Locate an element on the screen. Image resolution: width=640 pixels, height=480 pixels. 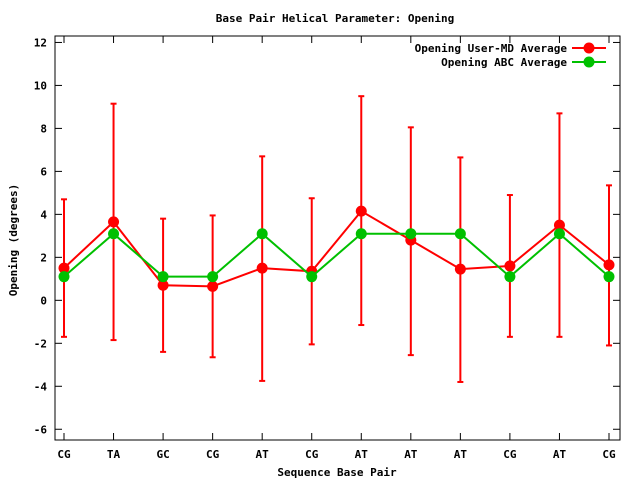
y-tick-label: 0 is located at coordinates (43, 300).